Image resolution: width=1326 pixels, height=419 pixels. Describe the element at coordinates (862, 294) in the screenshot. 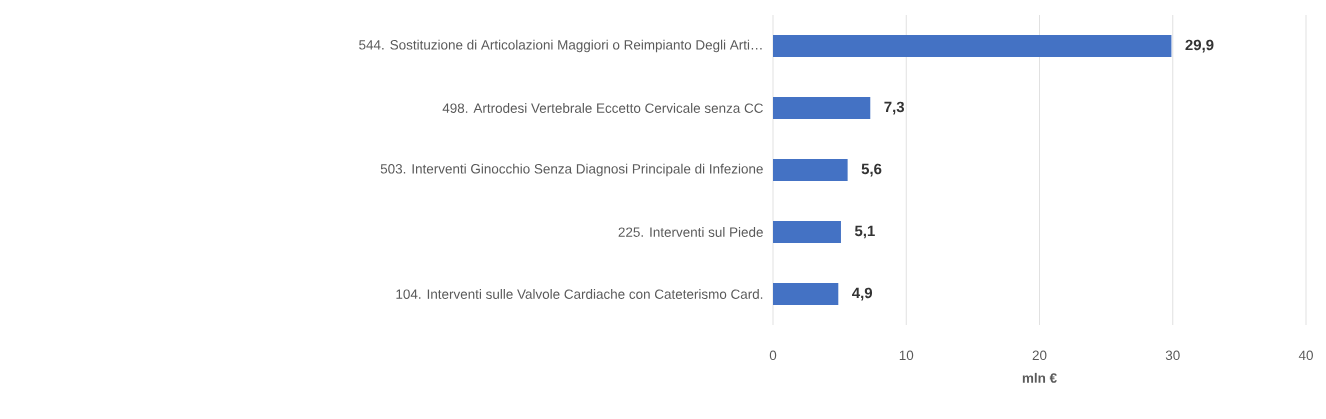

I see `data-label: 4,9` at that location.